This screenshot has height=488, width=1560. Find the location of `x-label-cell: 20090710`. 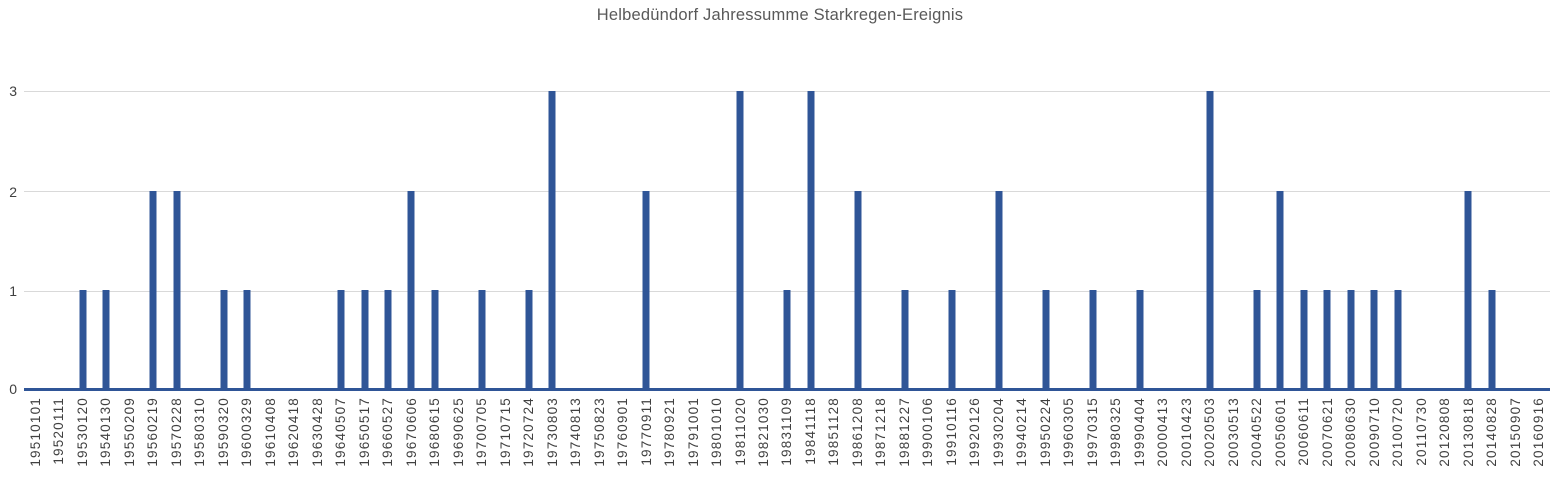

x-label-cell: 20090710 is located at coordinates (1374, 442).